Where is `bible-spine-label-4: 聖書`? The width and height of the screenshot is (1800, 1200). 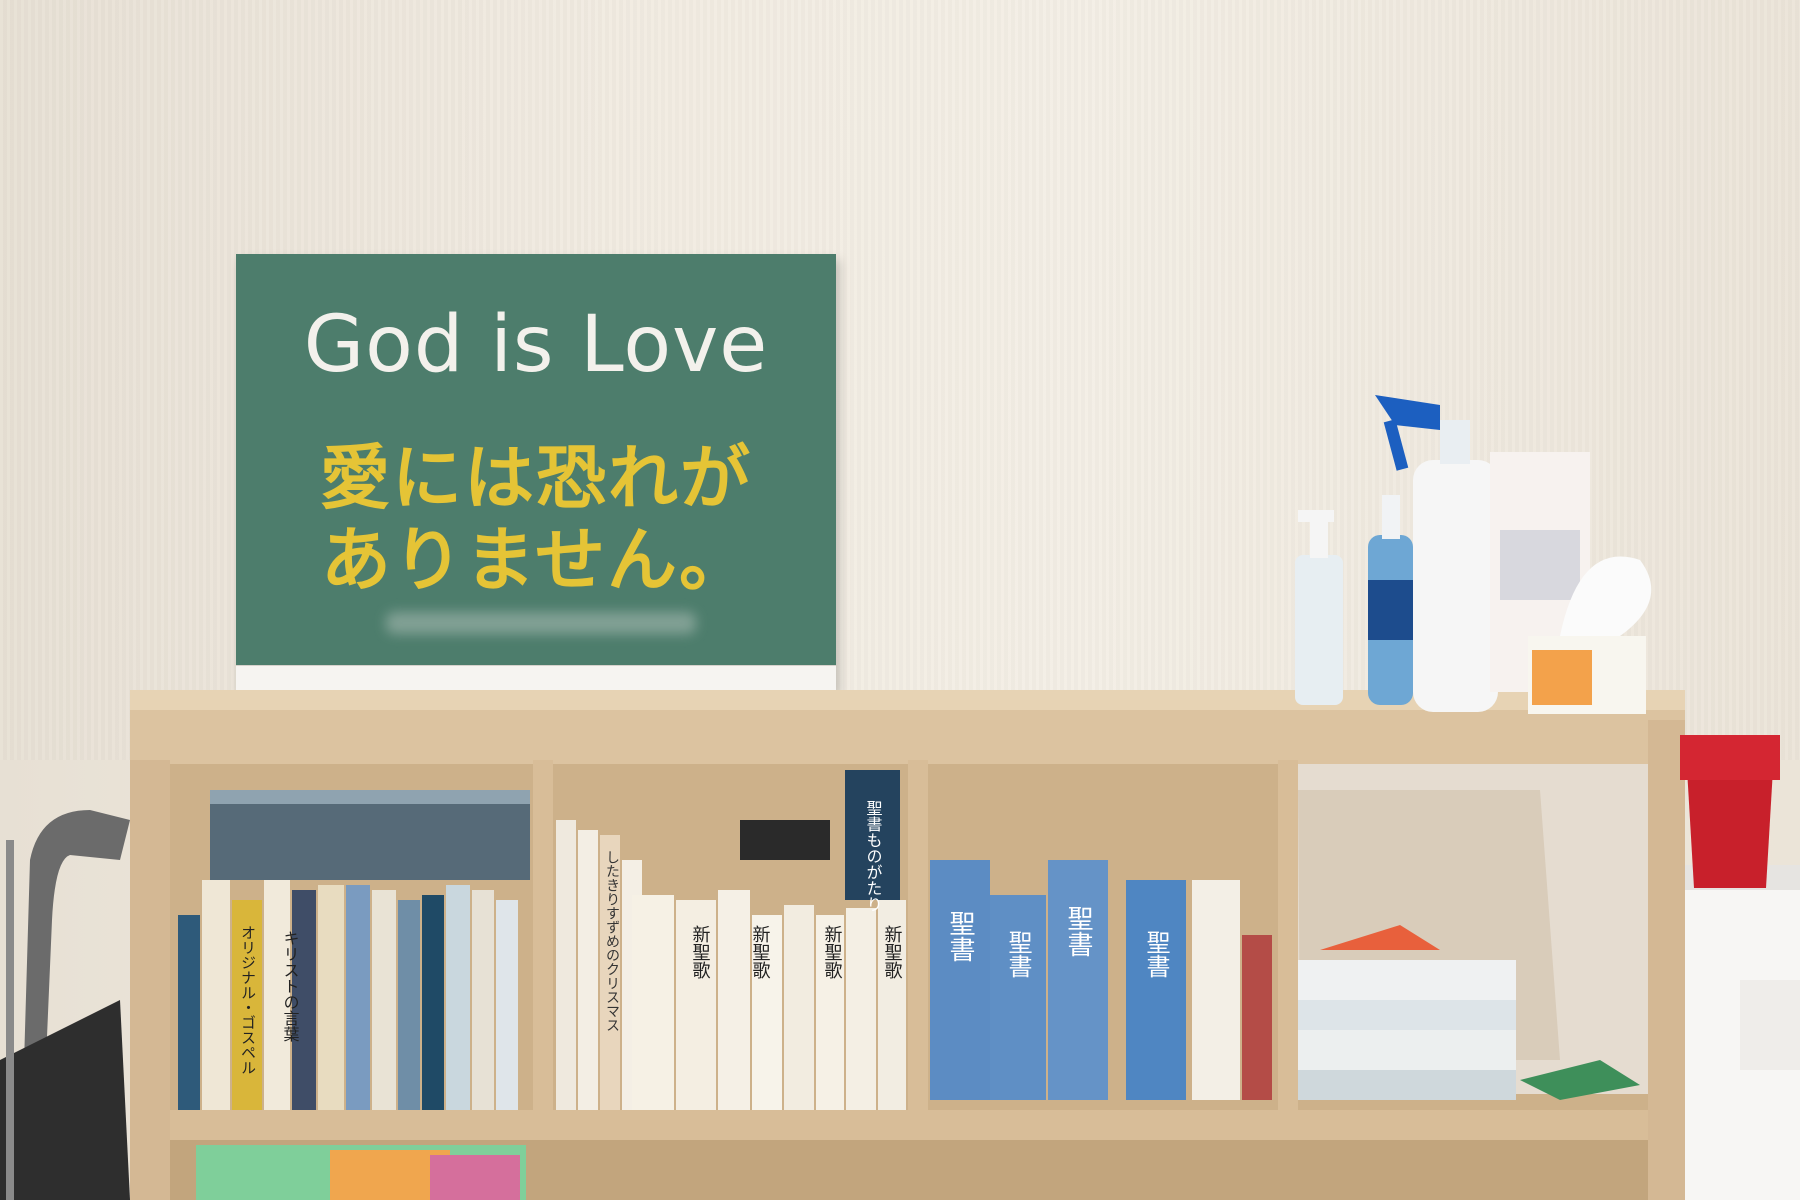 bible-spine-label-4: 聖書 is located at coordinates (1156, 954).